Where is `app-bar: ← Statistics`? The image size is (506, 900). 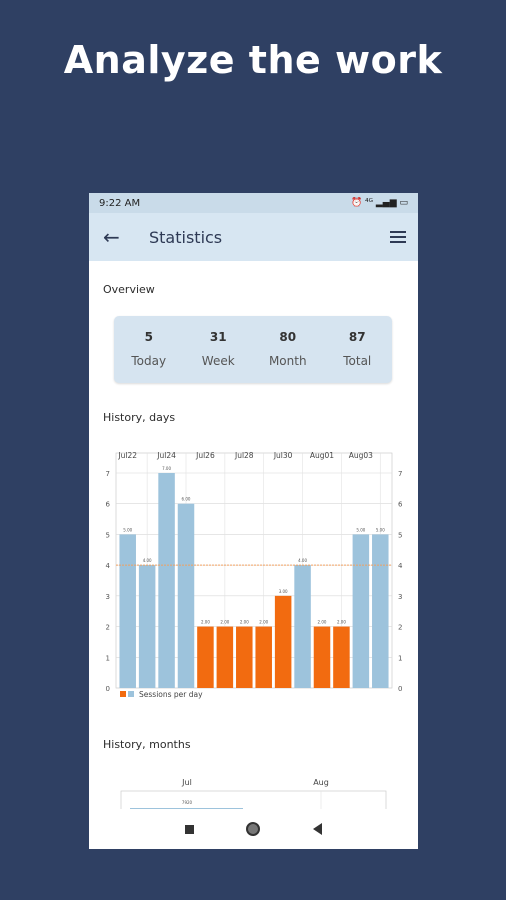
app-bar: ← Statistics is located at coordinates (253, 237).